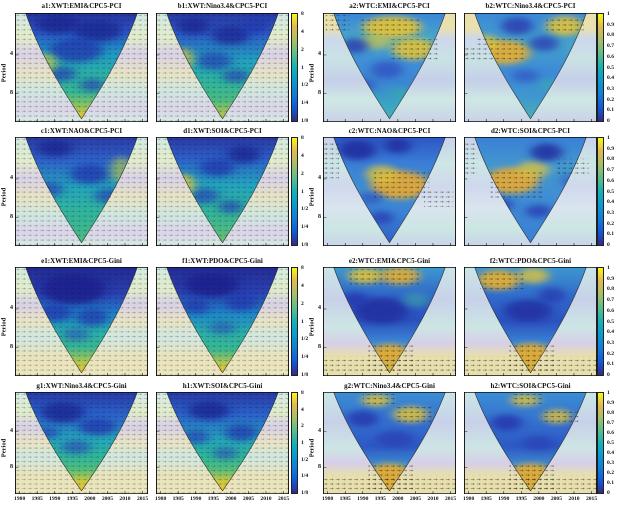 This screenshot has height=509, width=617. Describe the element at coordinates (302, 409) in the screenshot. I see `colorbar-tick-label: 4` at that location.